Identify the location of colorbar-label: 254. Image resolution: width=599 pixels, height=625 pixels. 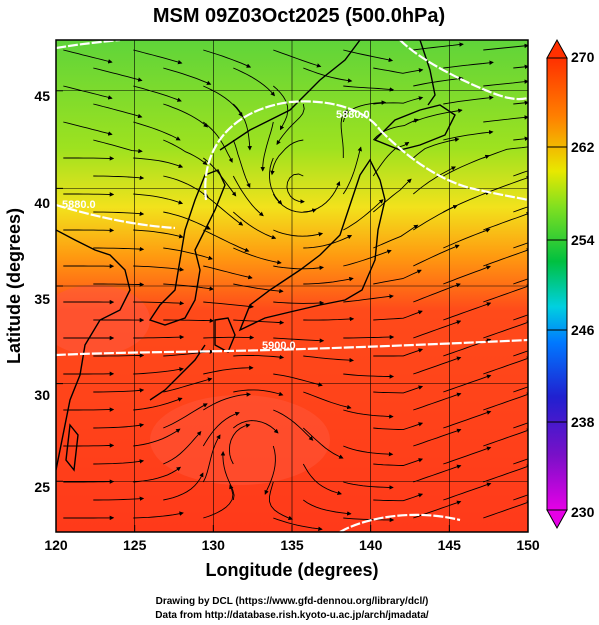
(583, 240).